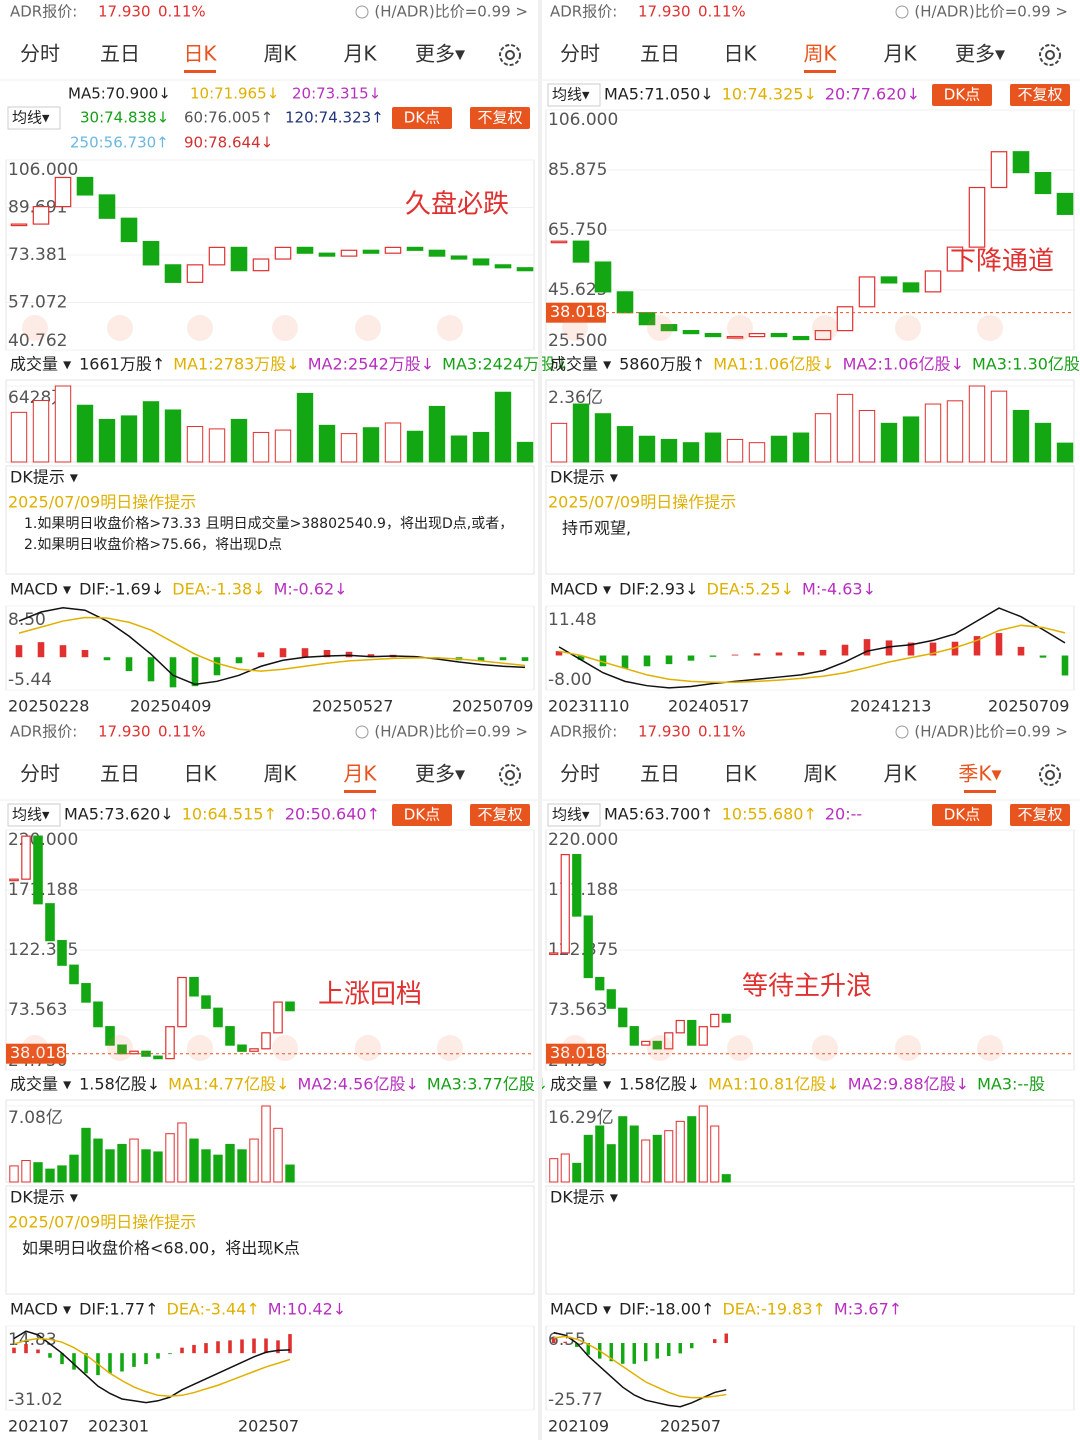 This screenshot has height=1440, width=1080. Describe the element at coordinates (666, 1309) in the screenshot. I see `legend-item: DIF:-18.00↑` at that location.